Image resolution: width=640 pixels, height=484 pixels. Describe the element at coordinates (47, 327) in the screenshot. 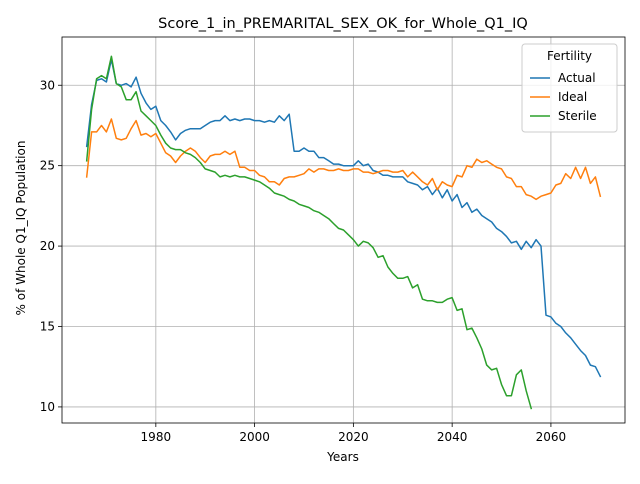

I see `y-tick-label: 15` at that location.